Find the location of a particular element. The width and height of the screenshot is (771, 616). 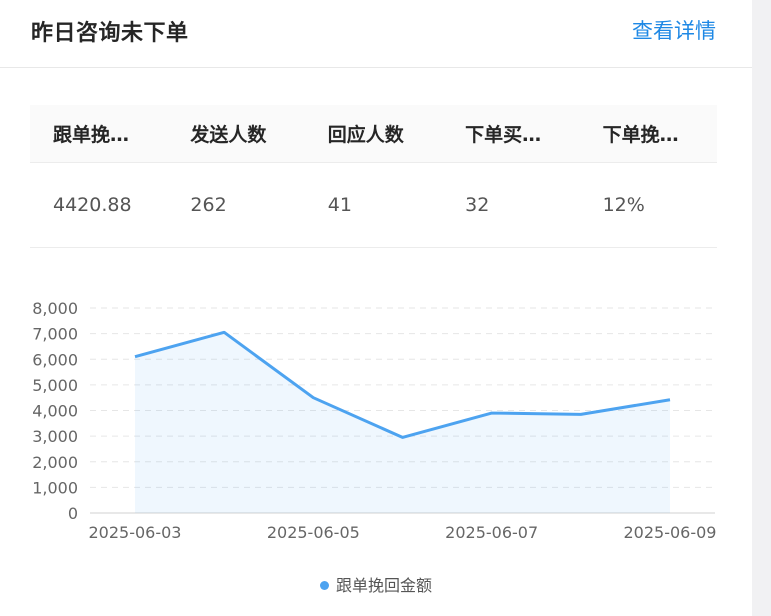

x-tick-label: 2025-06-03 is located at coordinates (135, 532).